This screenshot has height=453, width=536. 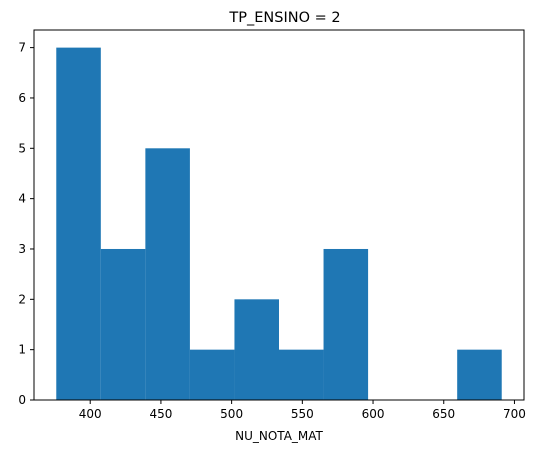 I want to click on x-tick-label: 700, so click(x=514, y=414).